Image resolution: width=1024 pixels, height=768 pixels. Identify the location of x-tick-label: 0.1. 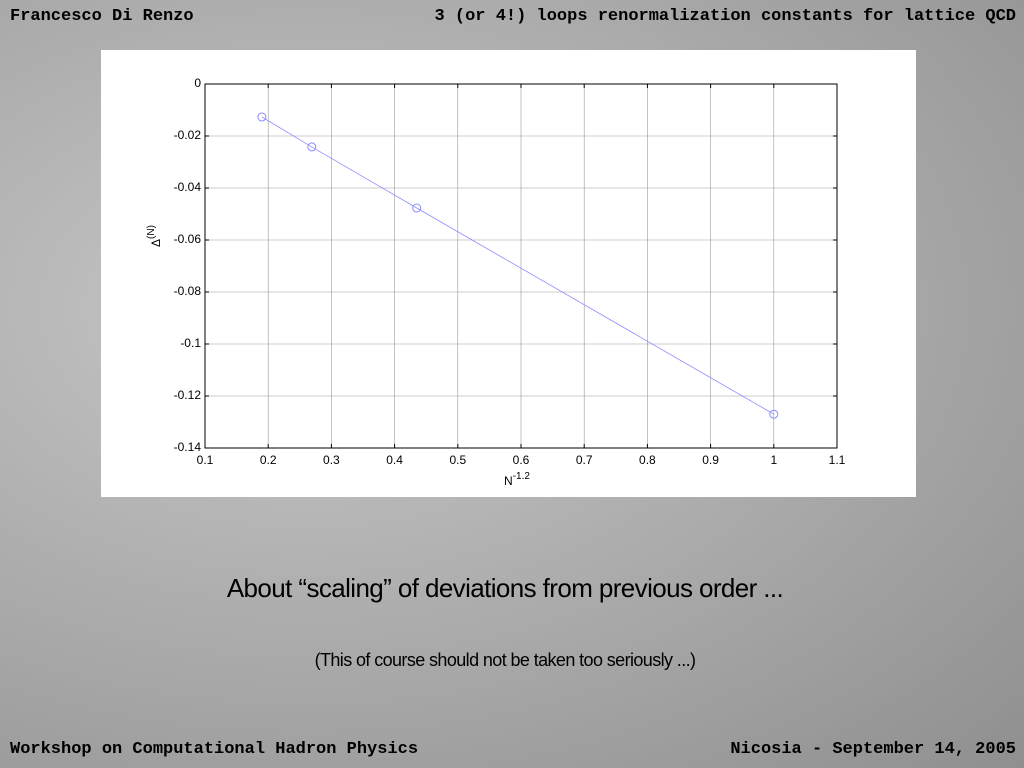
(205, 460).